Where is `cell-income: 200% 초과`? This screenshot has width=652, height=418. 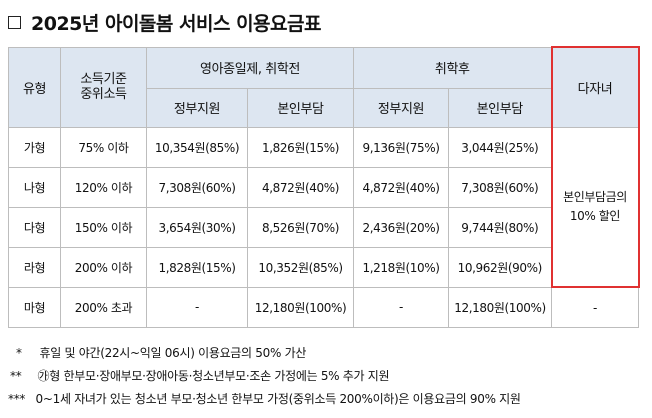 cell-income: 200% 초과 is located at coordinates (103, 307).